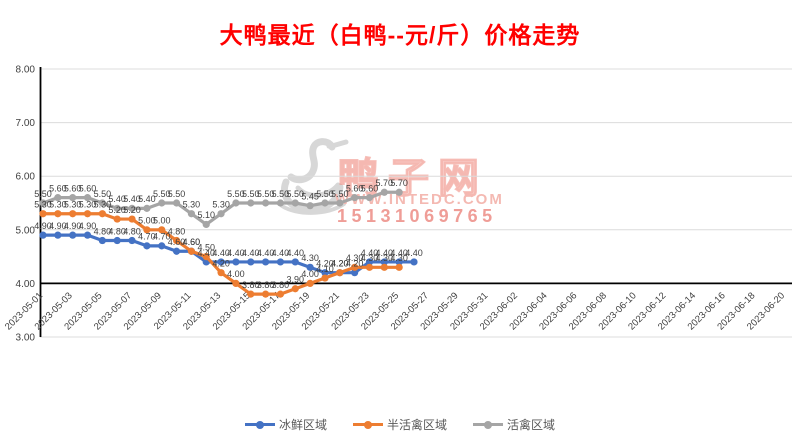 The width and height of the screenshot is (800, 443). I want to click on legend-item-2: 活禽区域, so click(514, 424).